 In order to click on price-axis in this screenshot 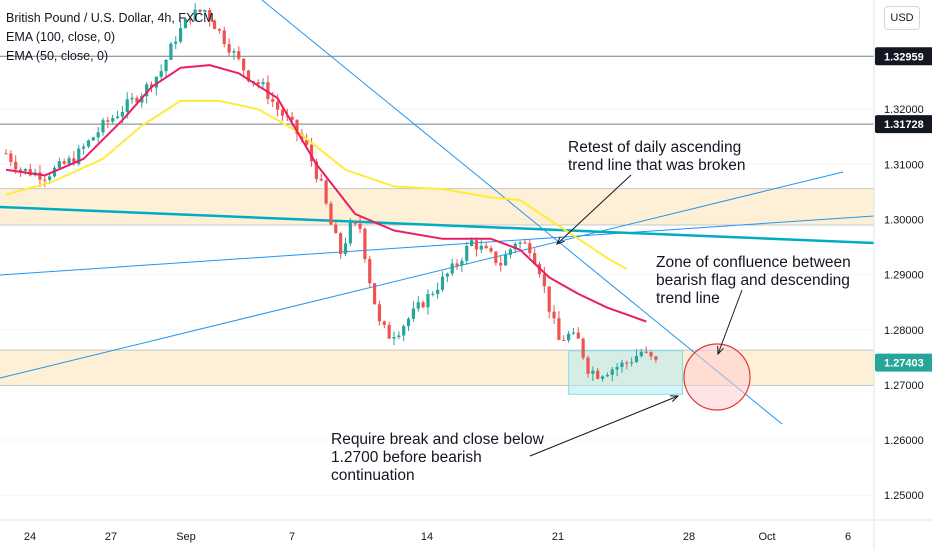, I will do `click(903, 260)`.